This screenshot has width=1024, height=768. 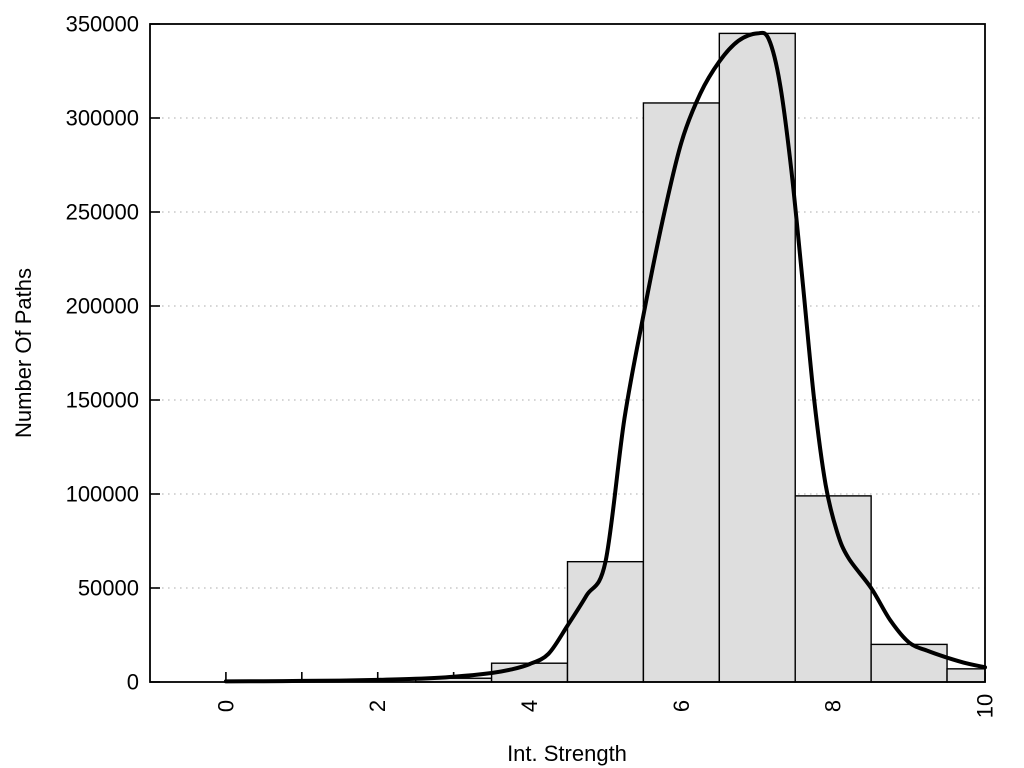 What do you see at coordinates (681, 706) in the screenshot?
I see `x-tick-label: 6` at bounding box center [681, 706].